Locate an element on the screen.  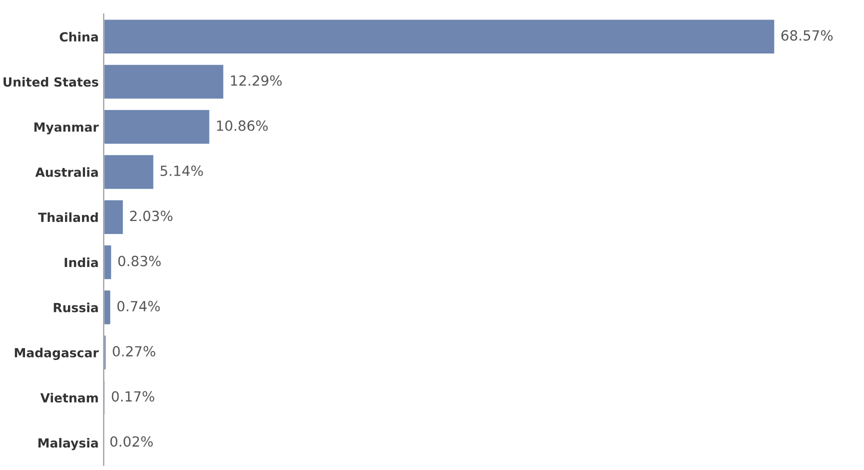
data-label: 0.27% is located at coordinates (134, 351).